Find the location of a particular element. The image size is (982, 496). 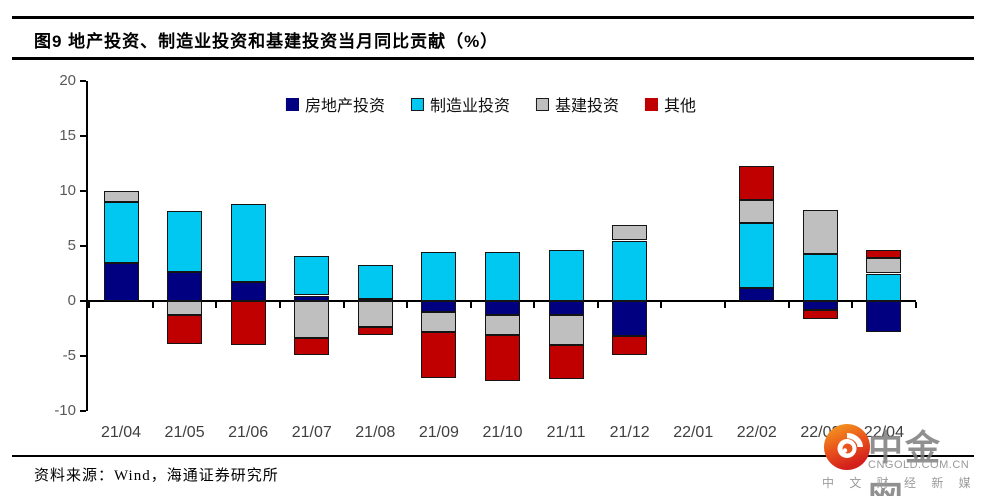

y-axis-label: -5 is located at coordinates (69, 355).